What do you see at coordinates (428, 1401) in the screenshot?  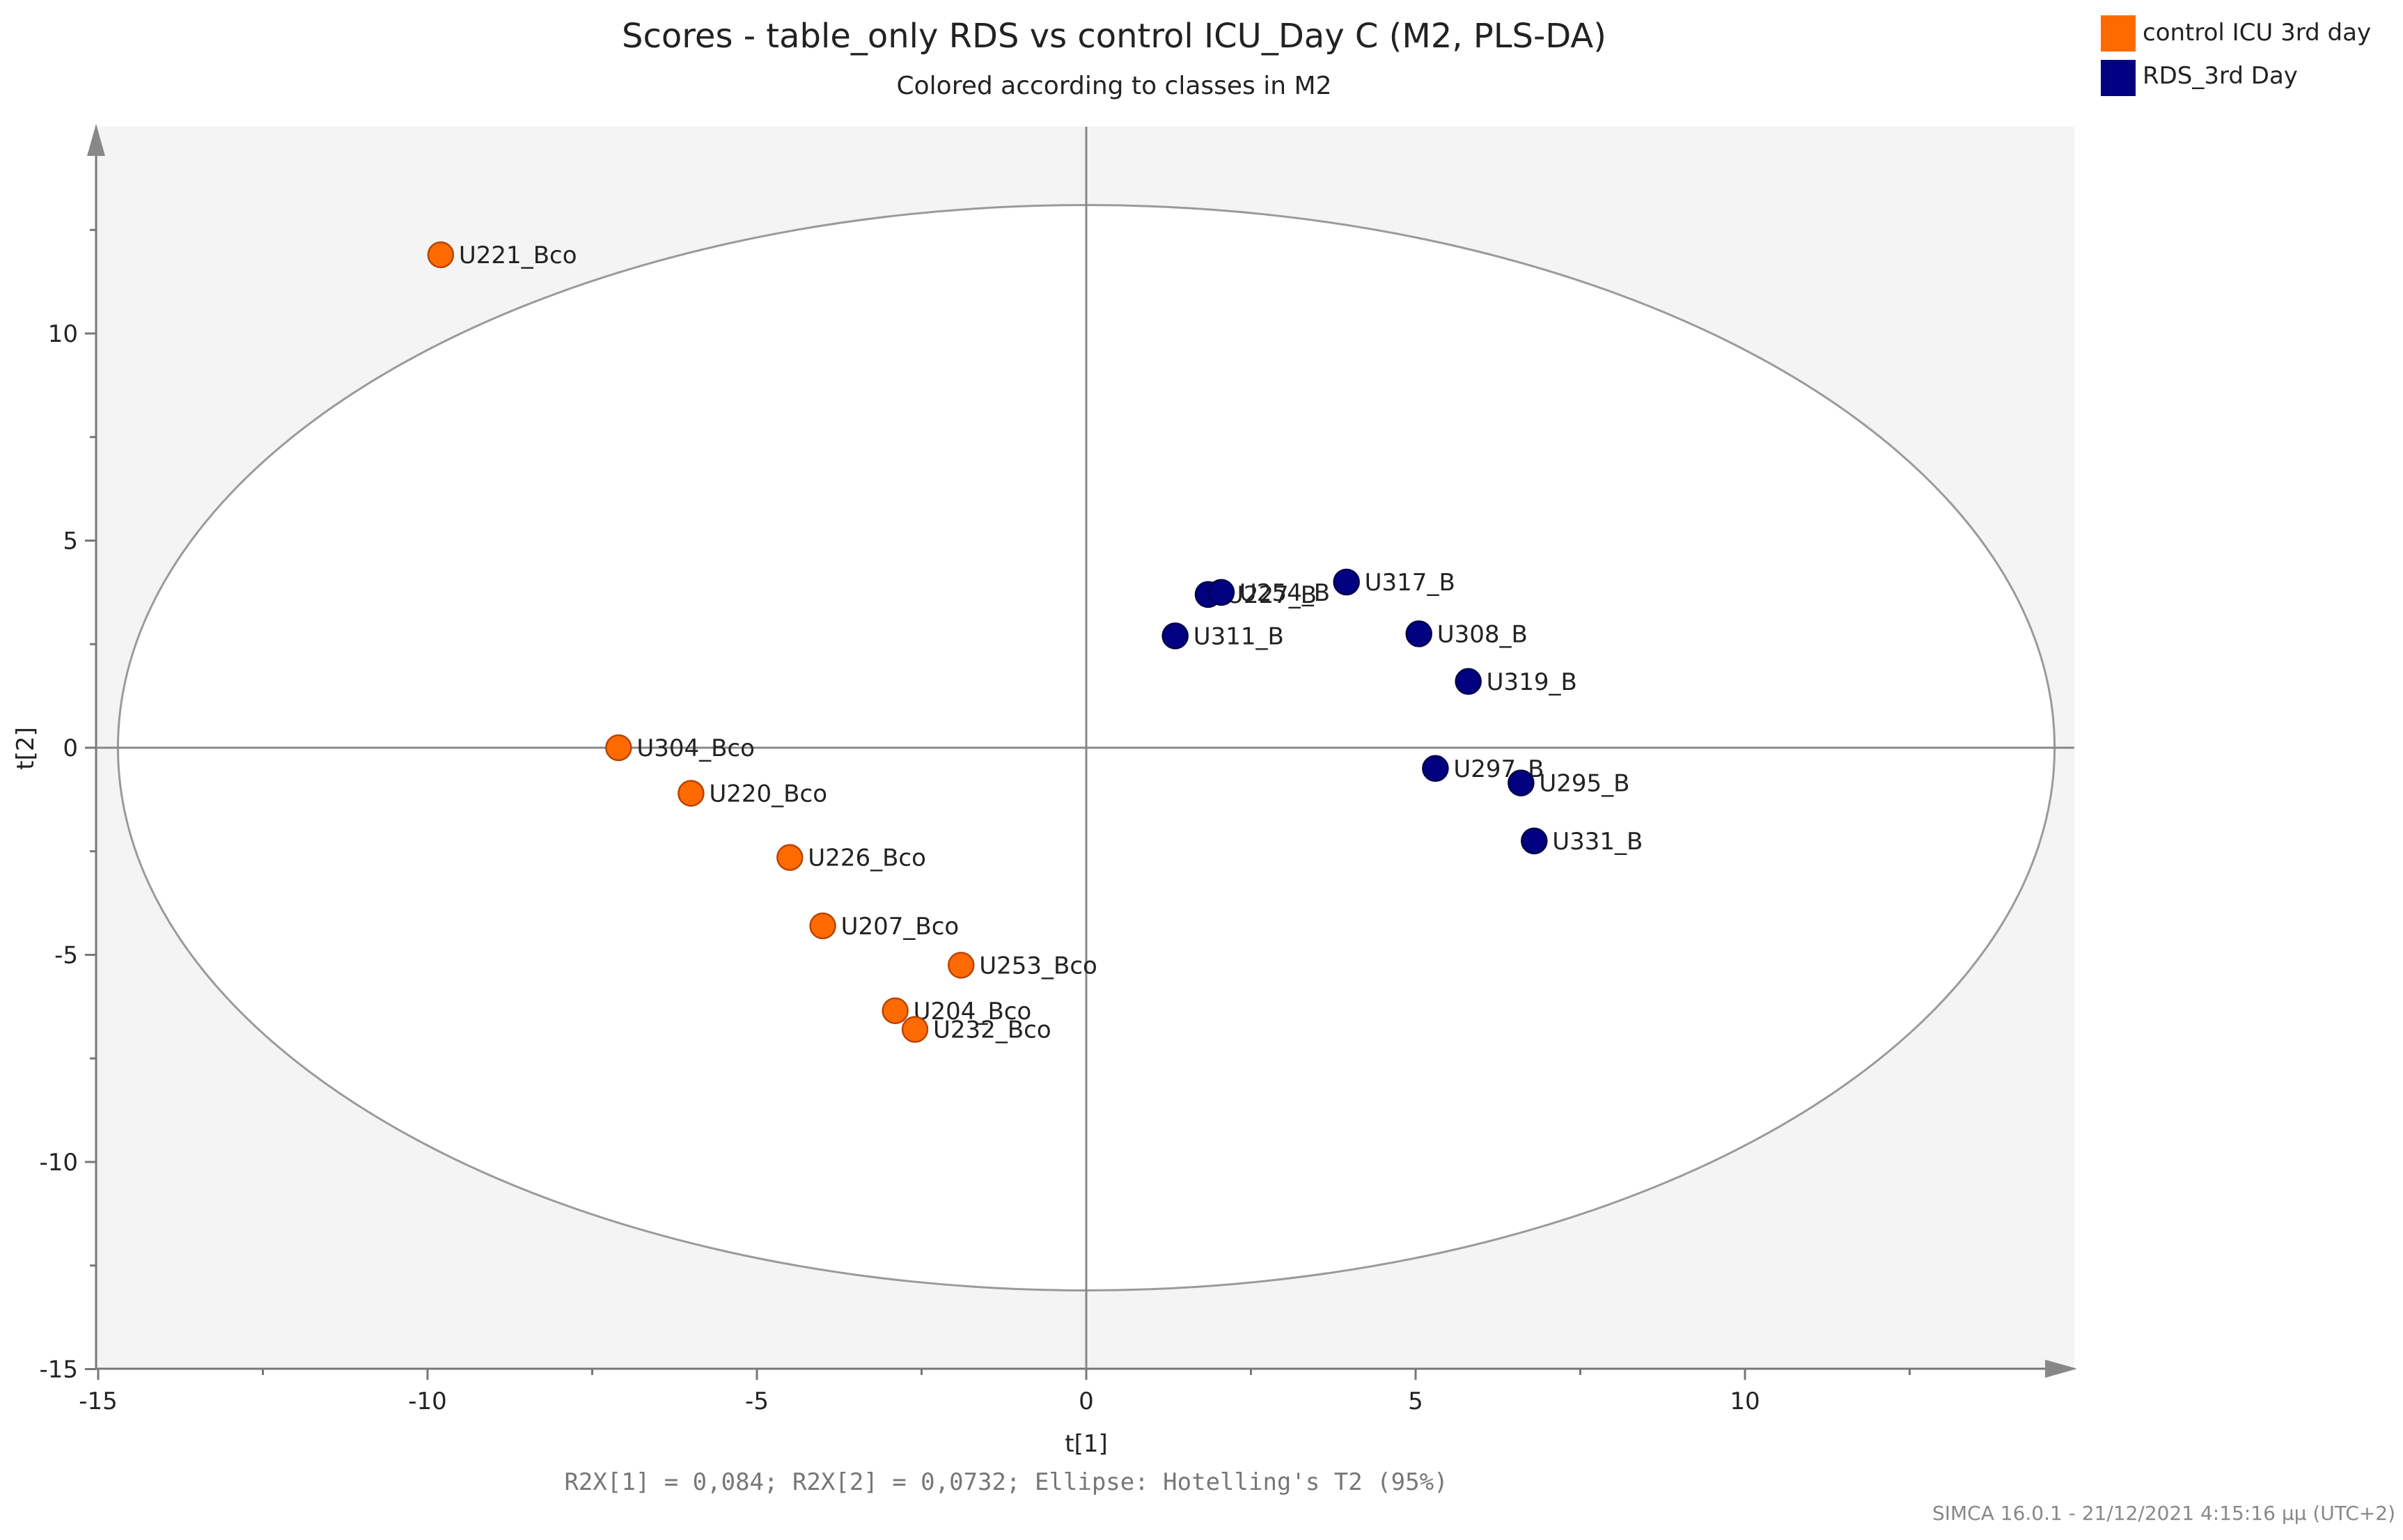 I see `x-tick-label: -10` at bounding box center [428, 1401].